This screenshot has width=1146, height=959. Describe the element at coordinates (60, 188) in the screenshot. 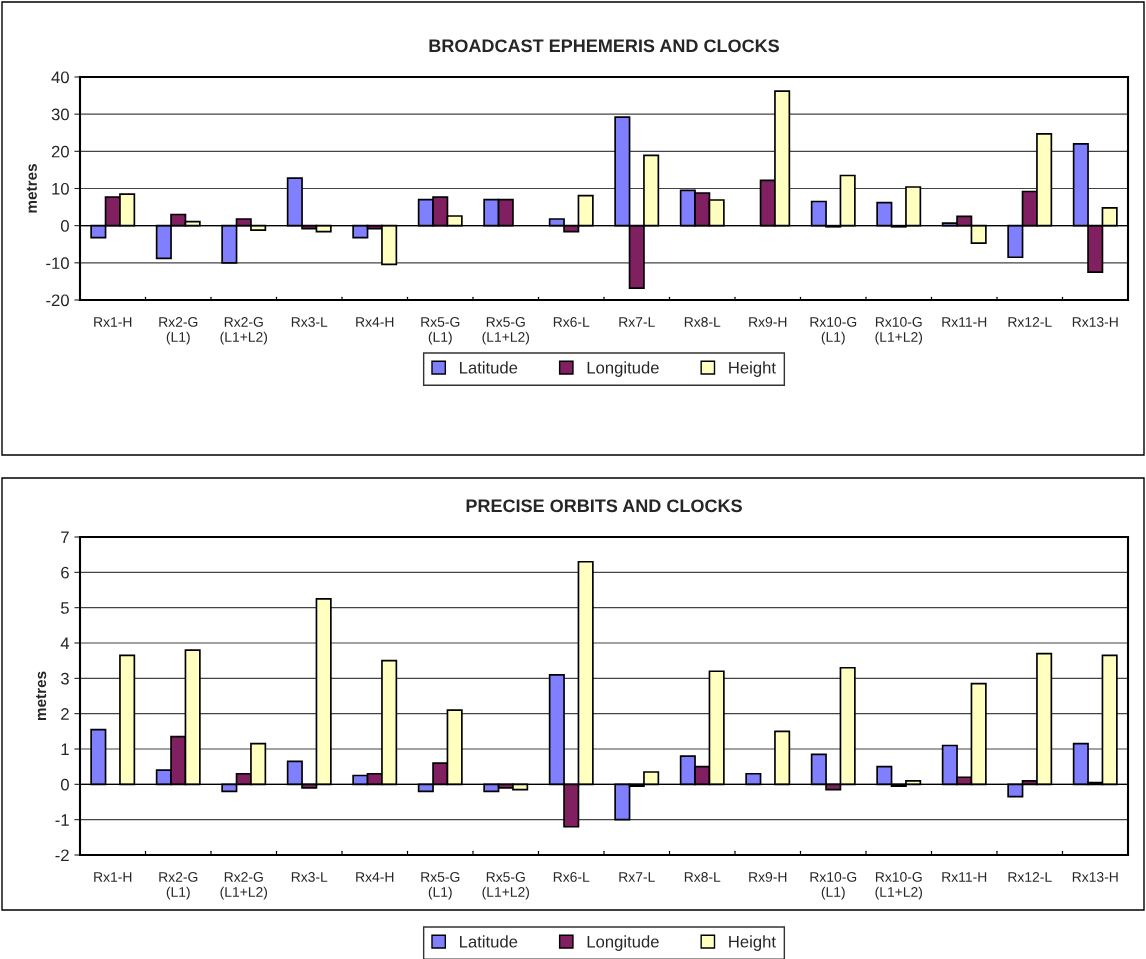

I see `y-tick-label: 10` at that location.